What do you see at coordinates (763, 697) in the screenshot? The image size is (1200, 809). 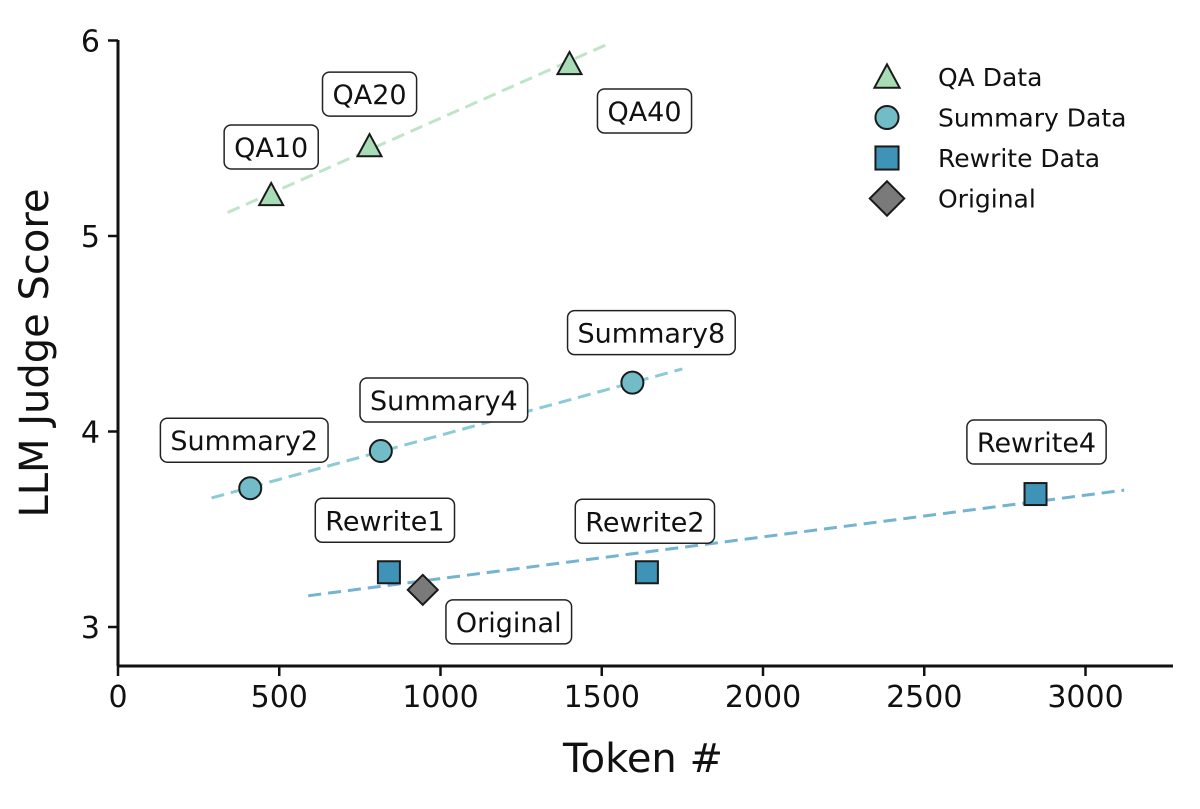 I see `x-tick-label: 2000` at bounding box center [763, 697].